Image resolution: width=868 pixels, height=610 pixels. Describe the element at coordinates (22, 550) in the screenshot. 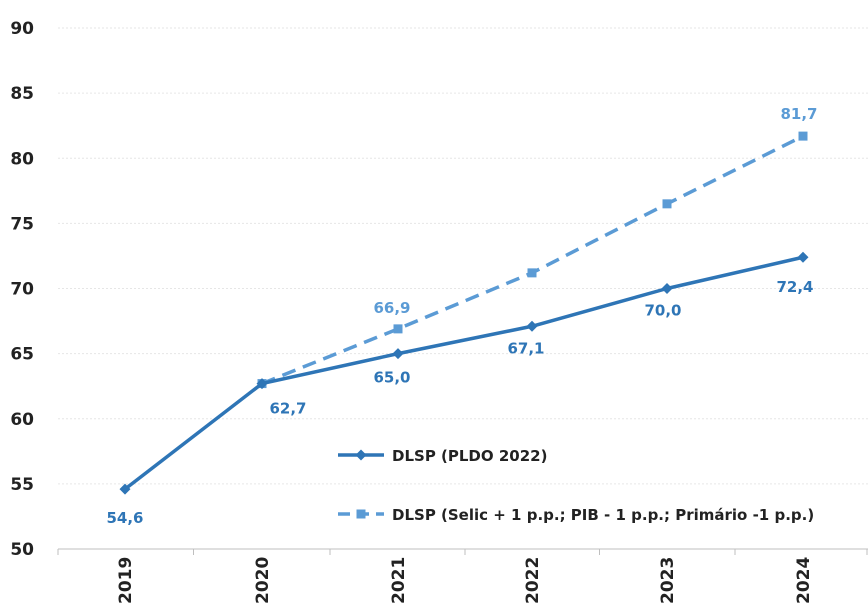

I see `y-tick-label: 50` at that location.